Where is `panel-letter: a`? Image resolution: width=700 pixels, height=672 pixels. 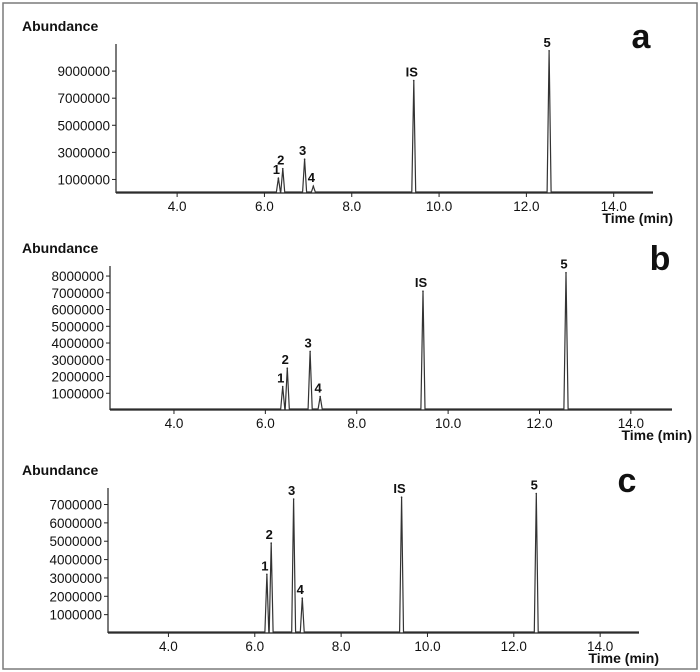
panel-letter: a is located at coordinates (642, 37).